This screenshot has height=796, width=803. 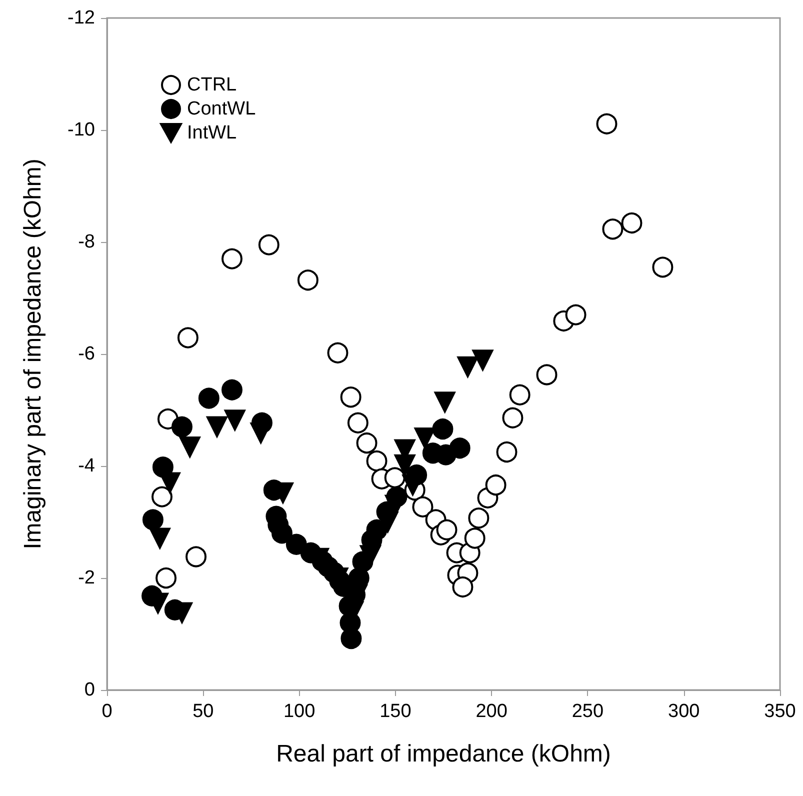 I want to click on legend-label: IntWL, so click(x=212, y=133).